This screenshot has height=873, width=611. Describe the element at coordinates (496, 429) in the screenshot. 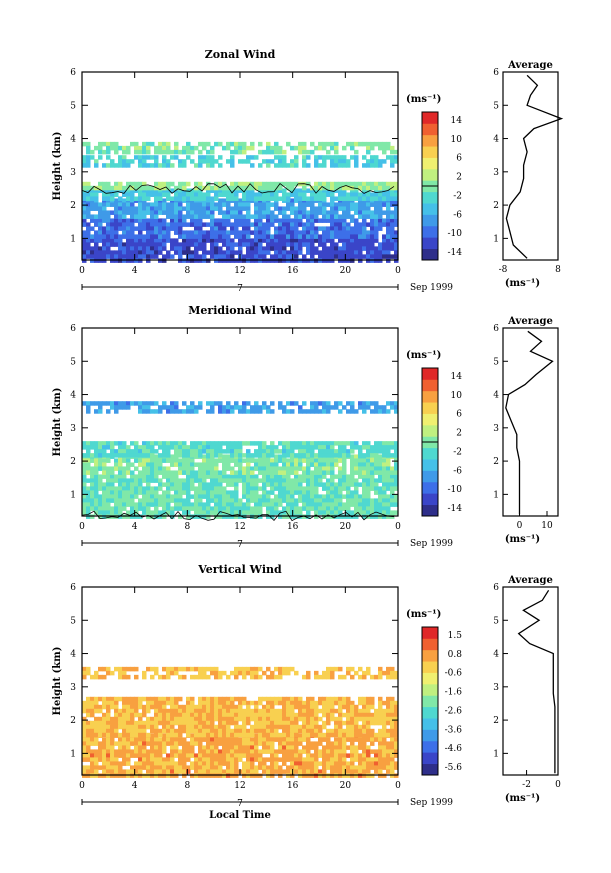

I see `profile-y-tick-label: 3` at that location.